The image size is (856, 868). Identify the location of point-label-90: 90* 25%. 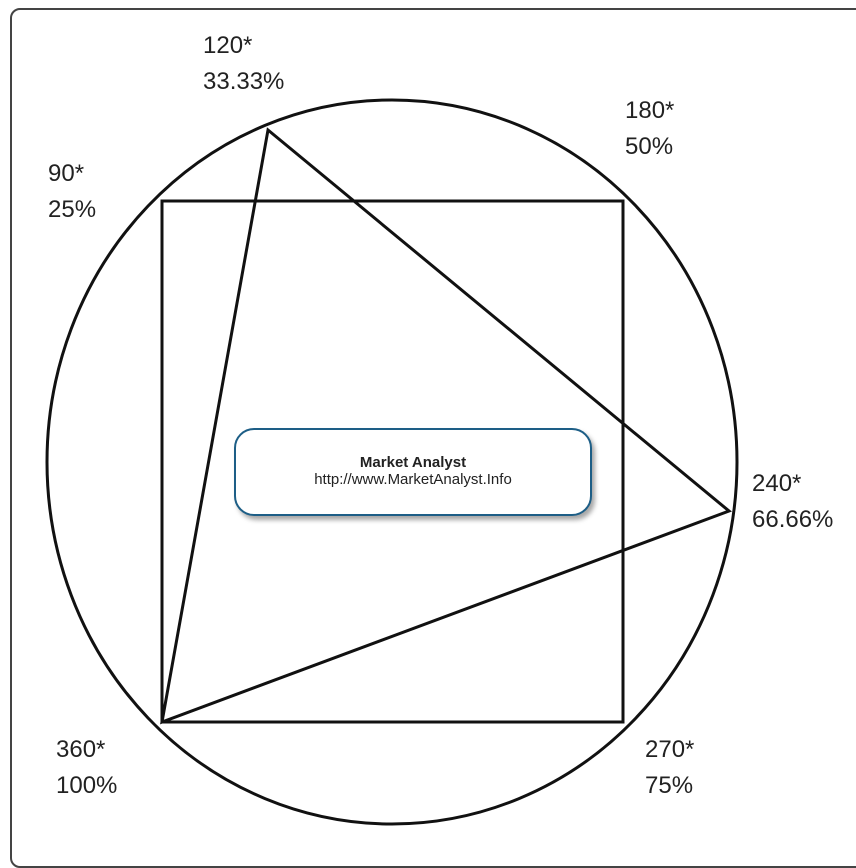
(72, 192).